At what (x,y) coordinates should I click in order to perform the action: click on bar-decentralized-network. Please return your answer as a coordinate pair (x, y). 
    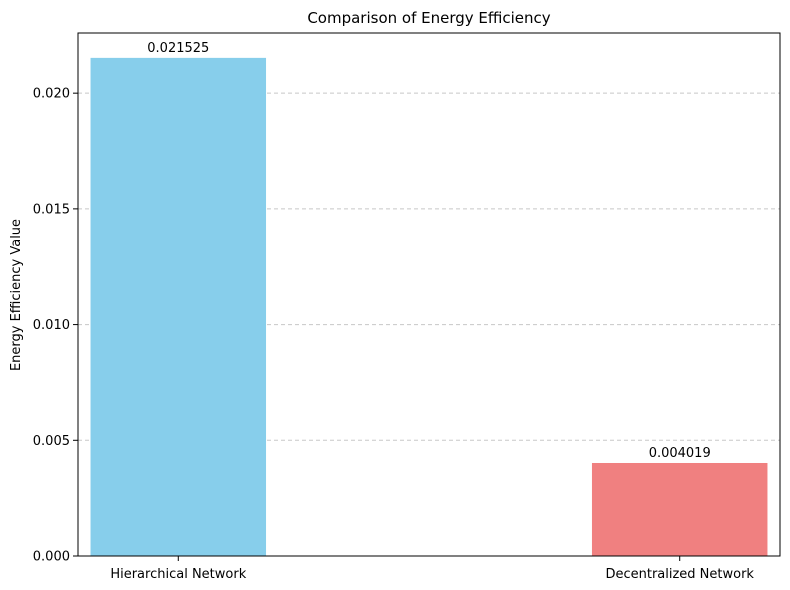
    Looking at the image, I should click on (679, 509).